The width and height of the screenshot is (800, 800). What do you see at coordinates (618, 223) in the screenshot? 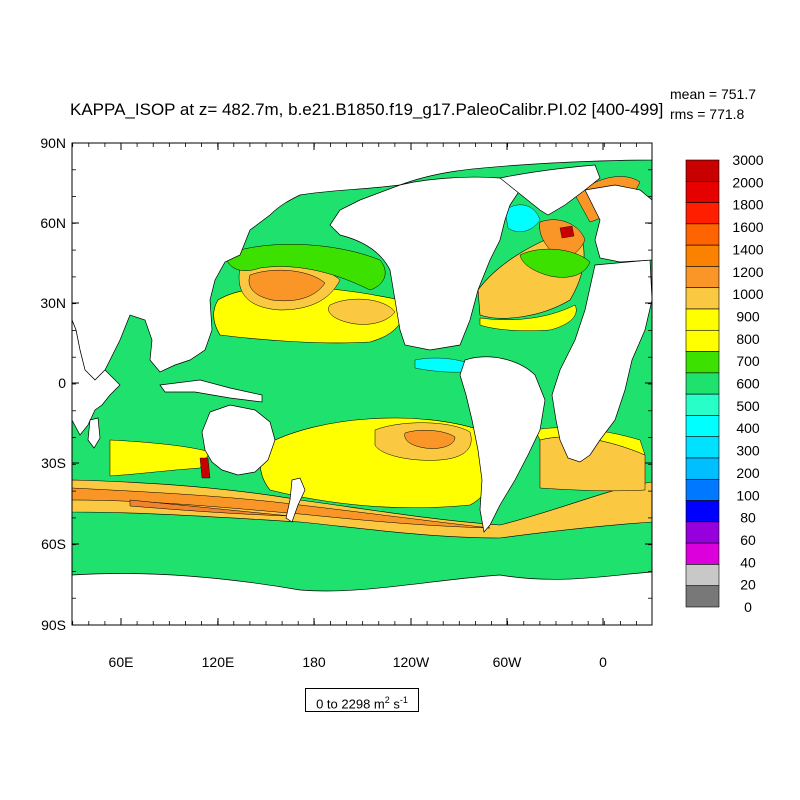
I see `land-europe` at bounding box center [618, 223].